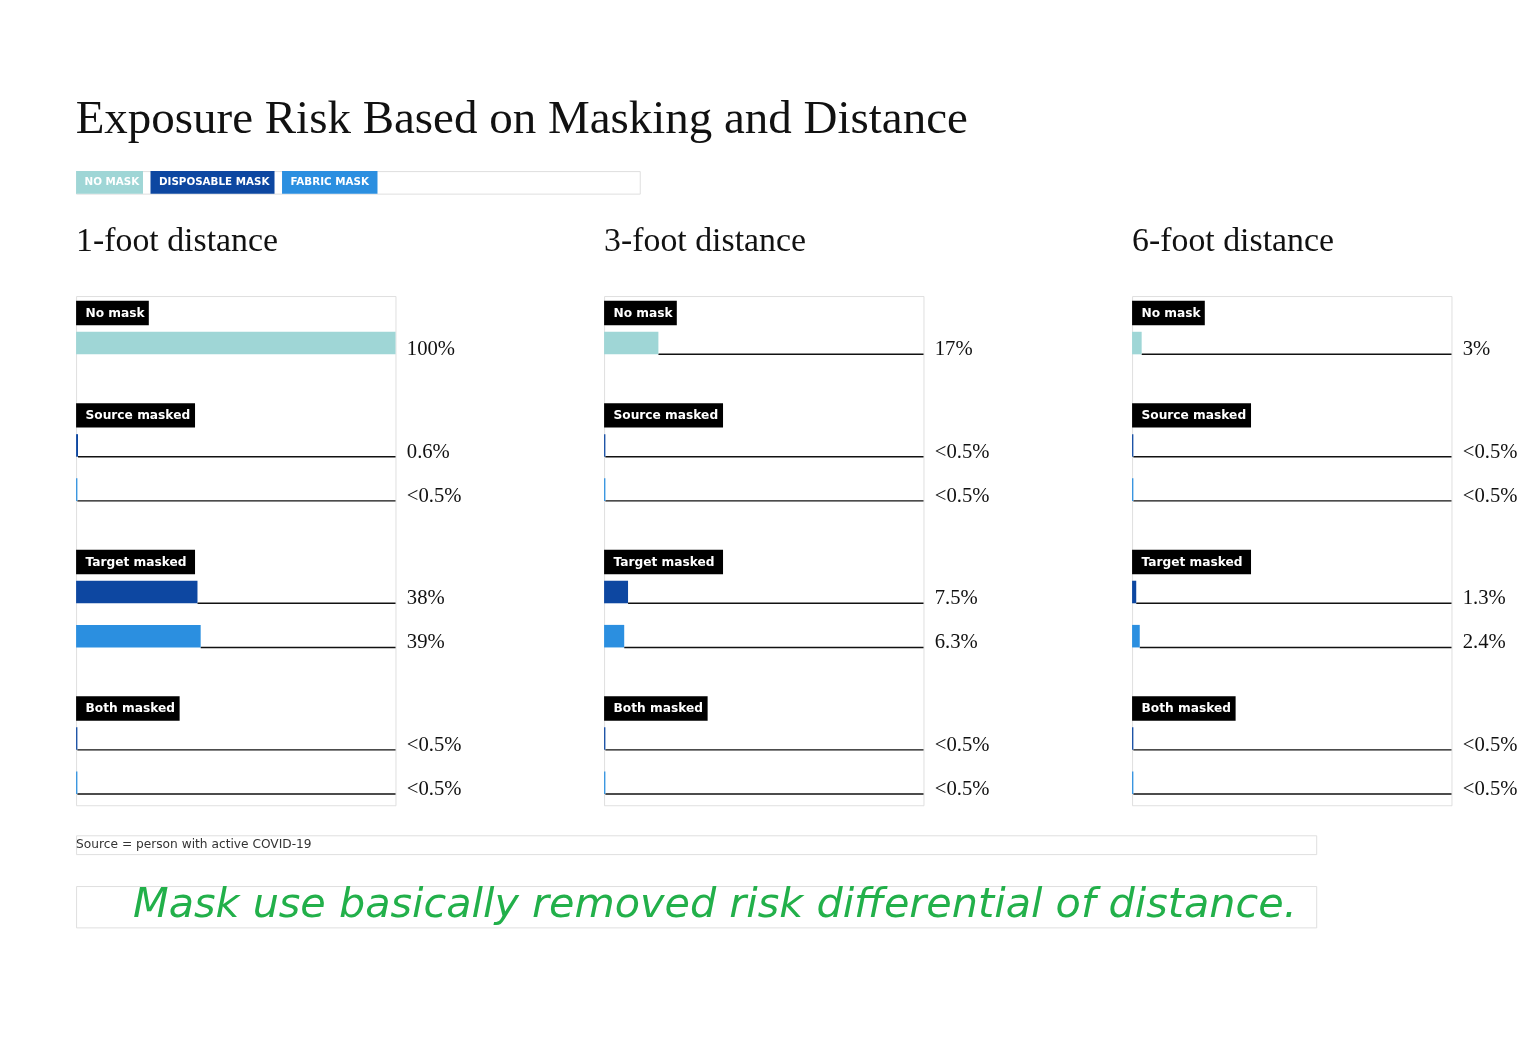 The image size is (1537, 1064). Describe the element at coordinates (177, 239) in the screenshot. I see `chart-subtitle: 1-foot distance` at that location.